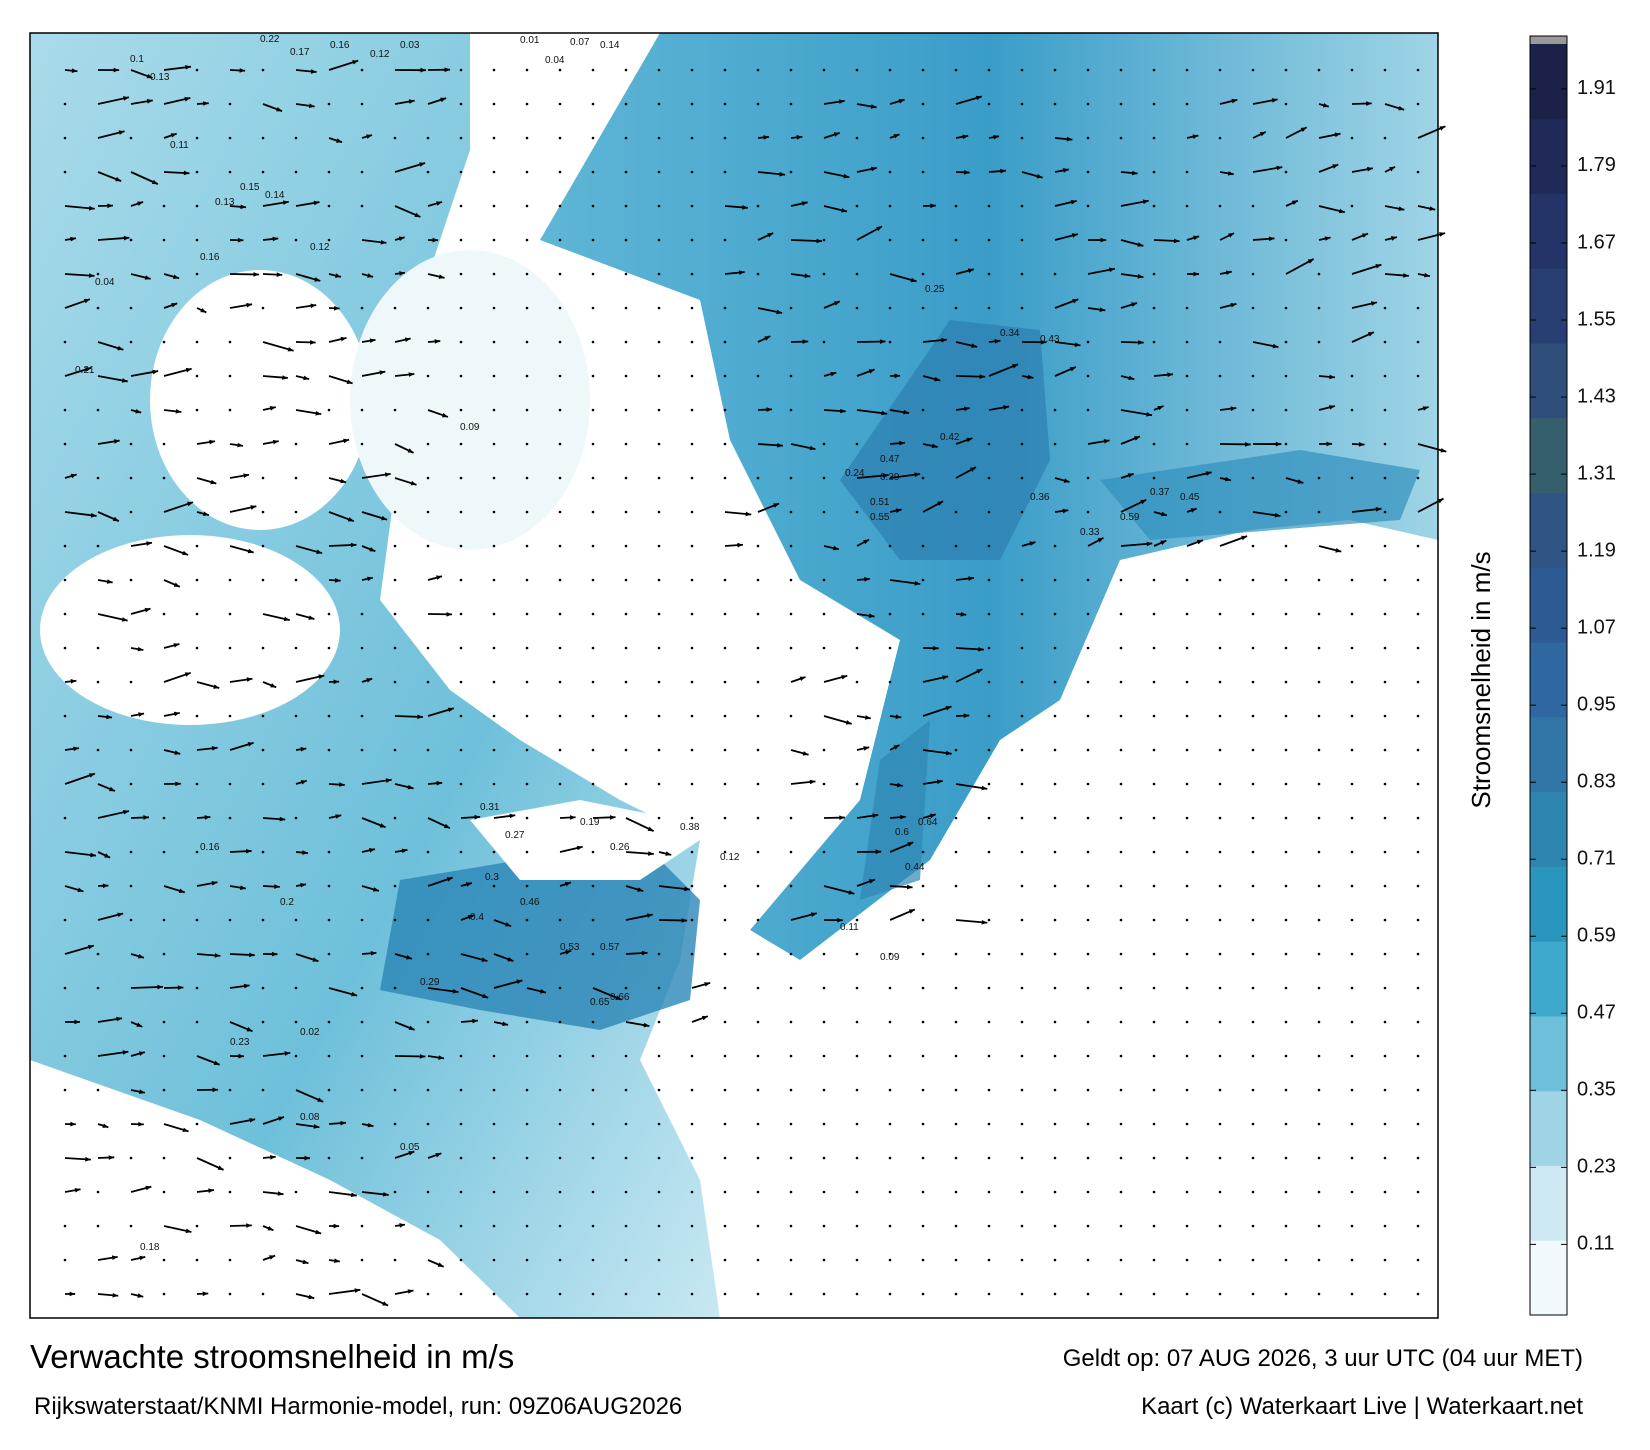 The height and width of the screenshot is (1450, 1650). I want to click on speed-label: 0.53, so click(570, 947).